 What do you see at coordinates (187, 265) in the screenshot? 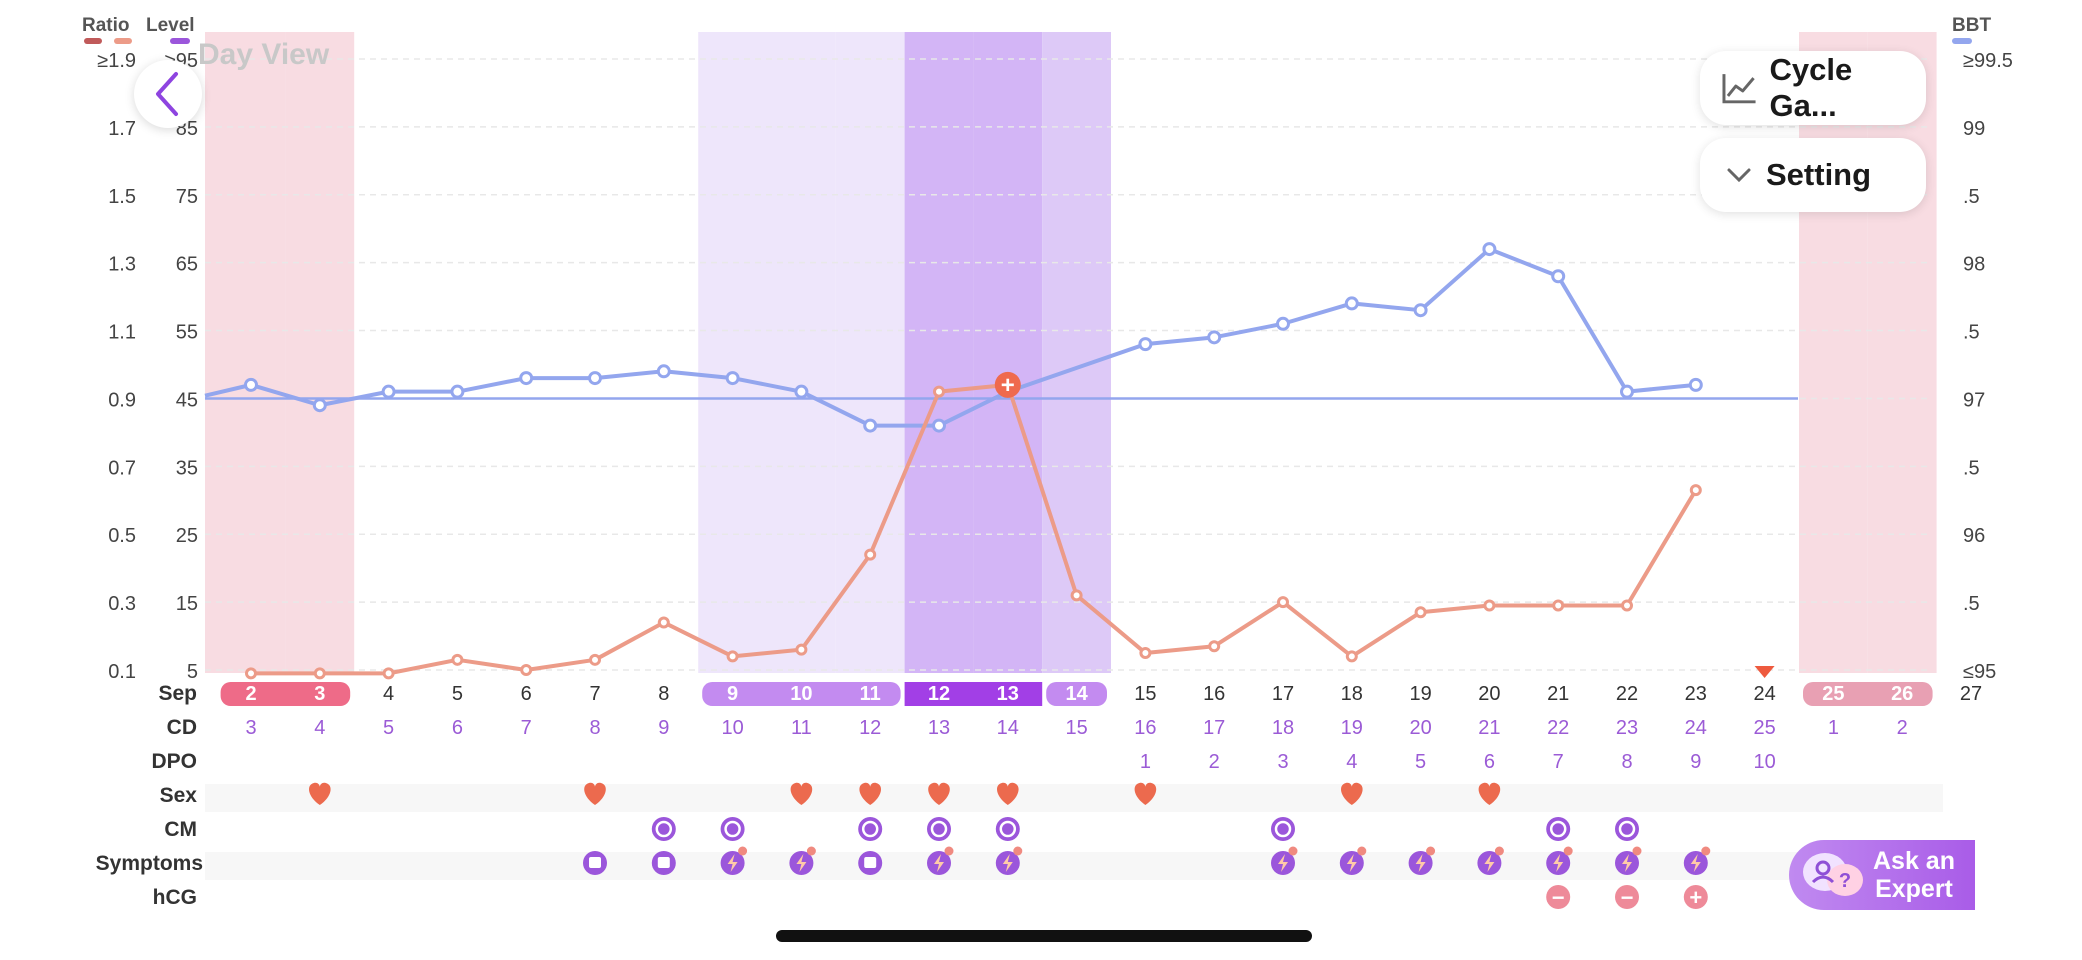
I see `level-tick: 65` at bounding box center [187, 265].